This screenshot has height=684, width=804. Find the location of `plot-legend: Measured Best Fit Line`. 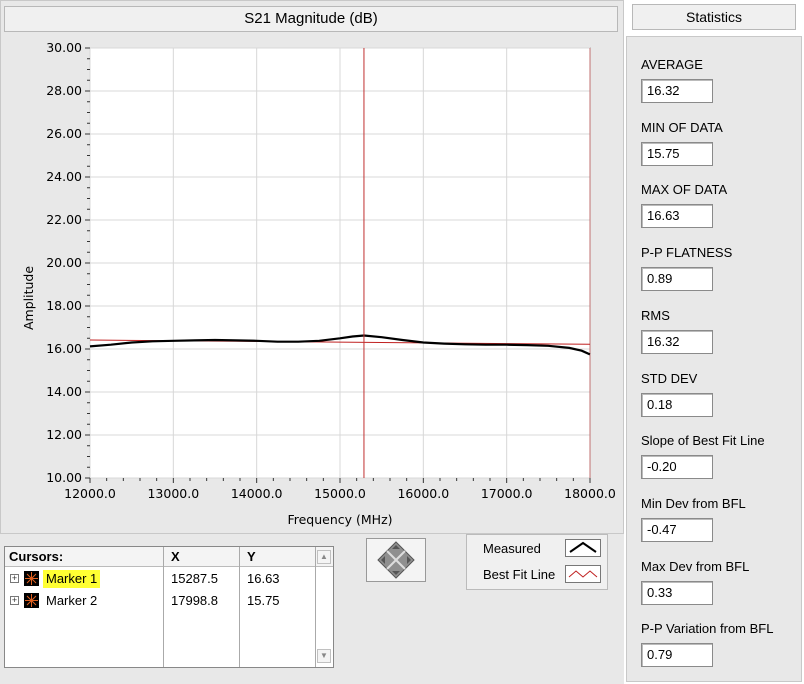

plot-legend: Measured Best Fit Line is located at coordinates (537, 562).